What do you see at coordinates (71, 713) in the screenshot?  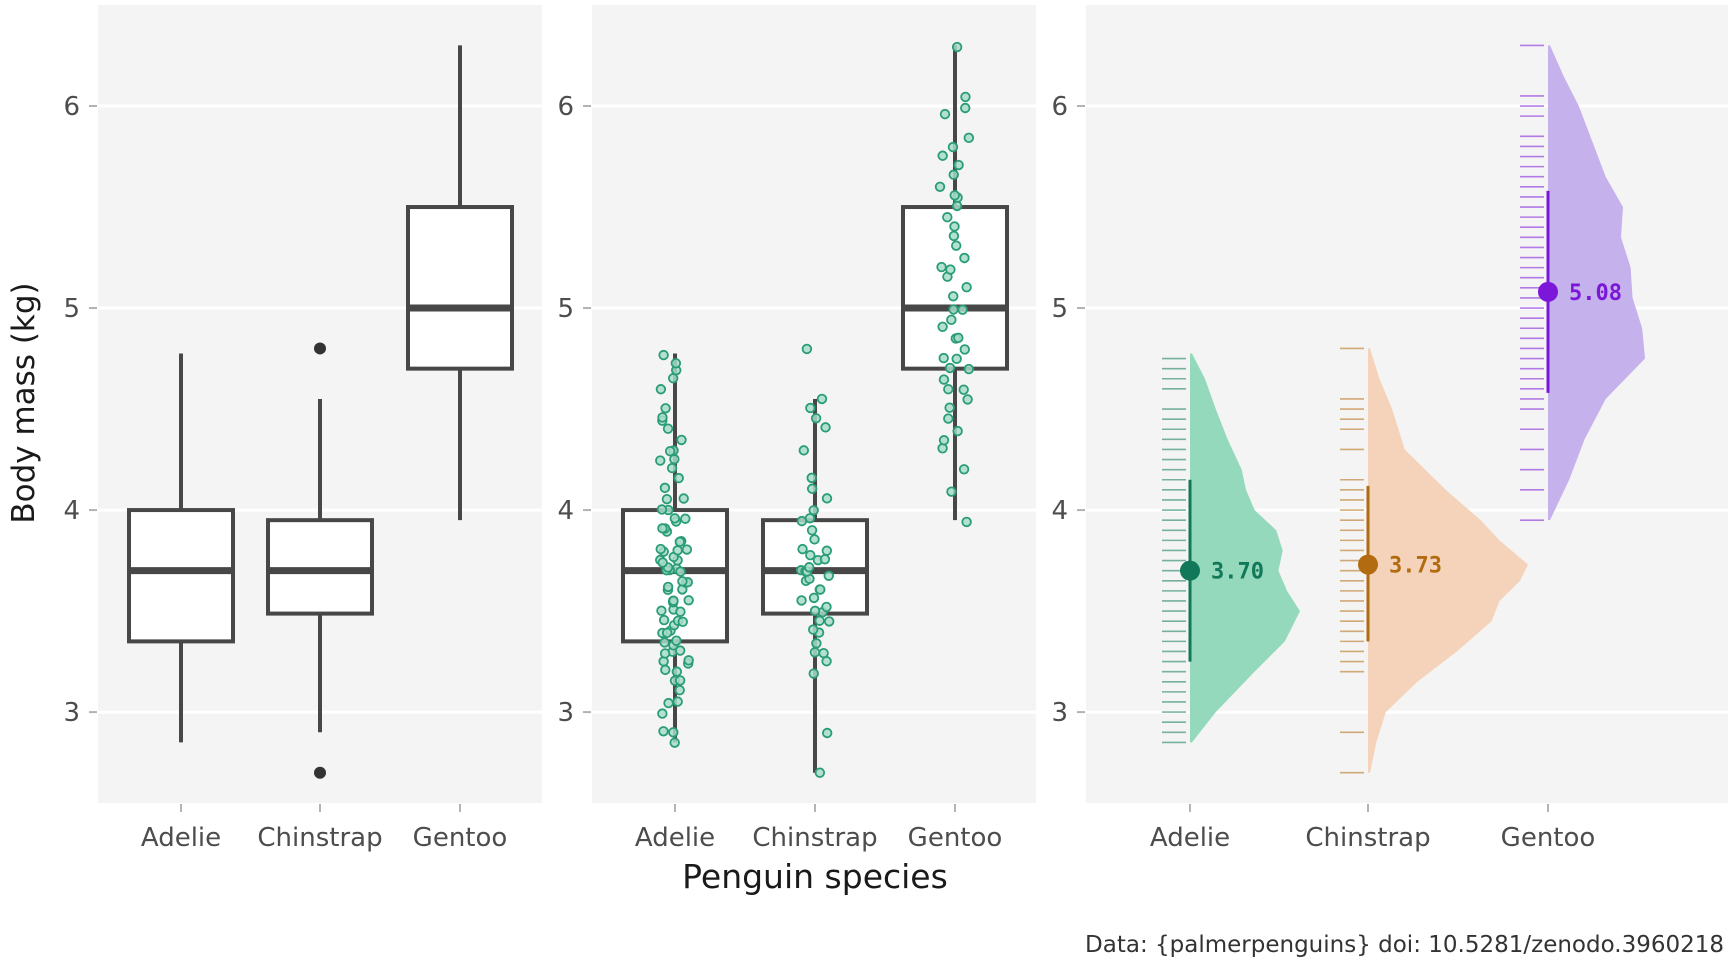 I see `y-tick-label: 3` at bounding box center [71, 713].